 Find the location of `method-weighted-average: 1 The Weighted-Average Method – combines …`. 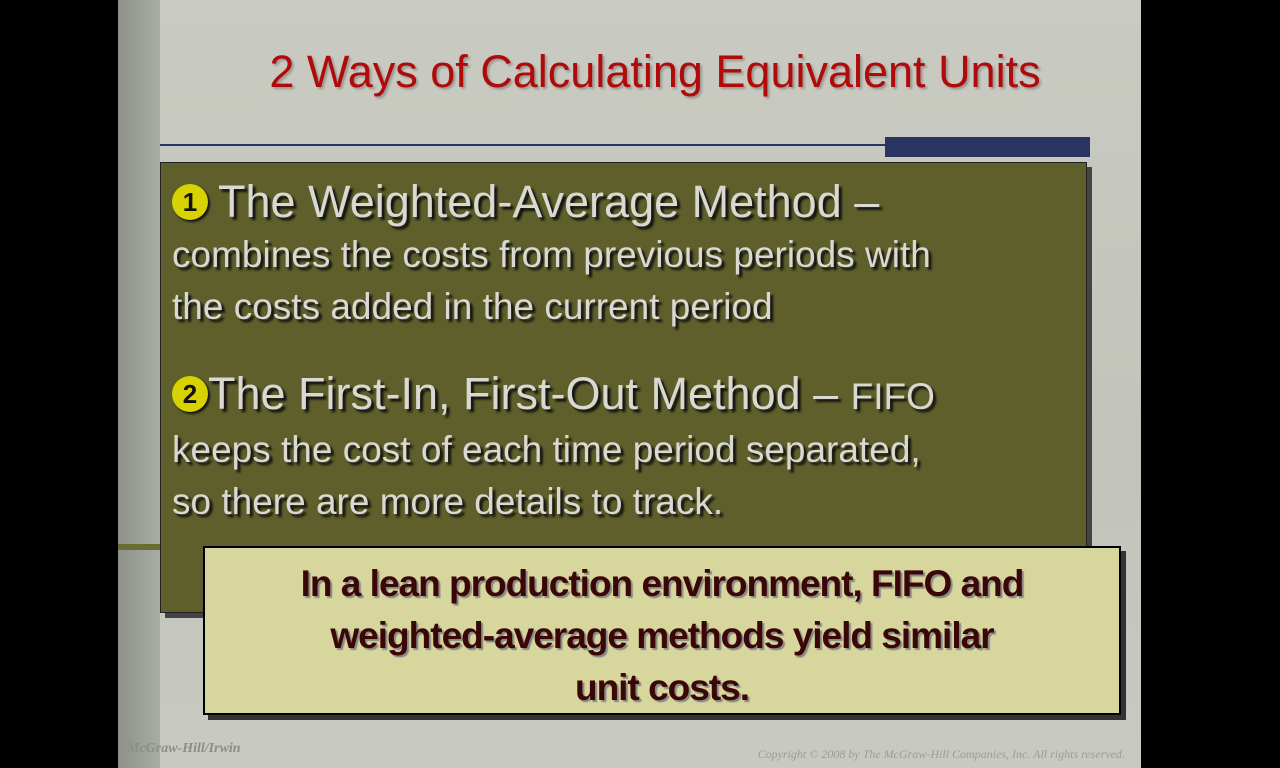

method-weighted-average: 1 The Weighted-Average Method – combines … is located at coordinates (551, 254).